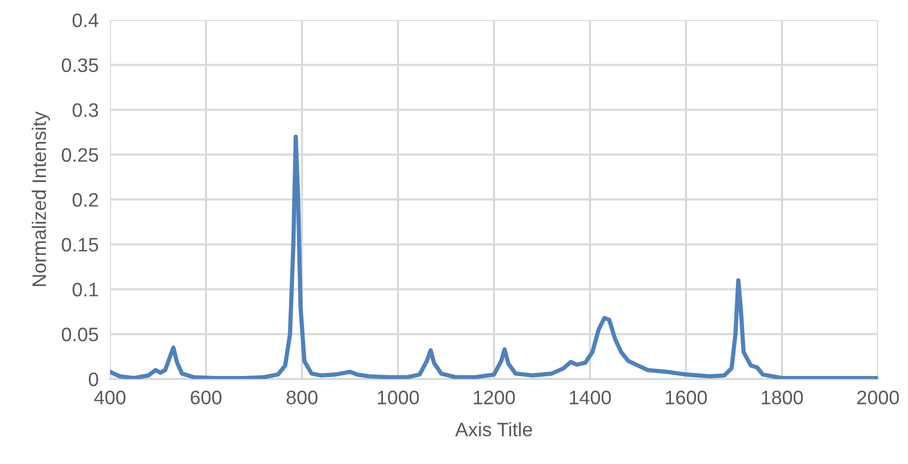  Describe the element at coordinates (878, 397) in the screenshot. I see `x-tick-label: 2000` at that location.